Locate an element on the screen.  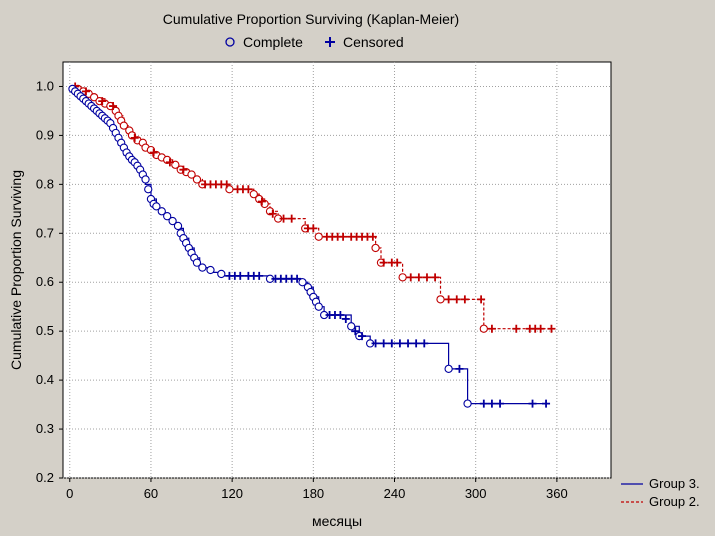
x-axis-ticks: 0 60 120 180 240 300 360 is located at coordinates (317, 489).